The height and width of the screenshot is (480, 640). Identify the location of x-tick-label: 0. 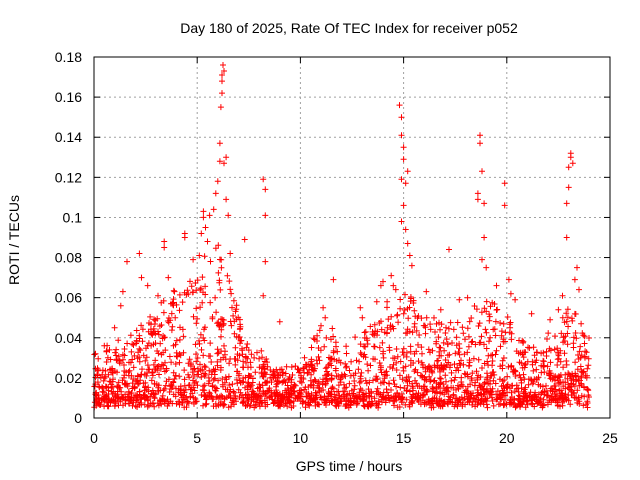
(94, 438).